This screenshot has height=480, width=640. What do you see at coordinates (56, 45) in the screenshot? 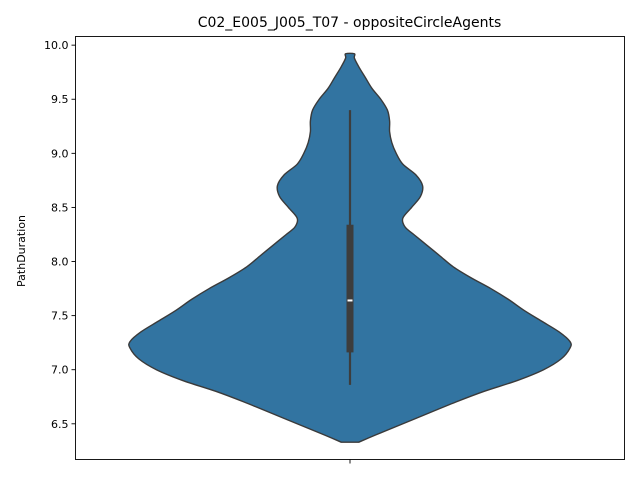
I see `y-tick-label: 10.0` at bounding box center [56, 45].